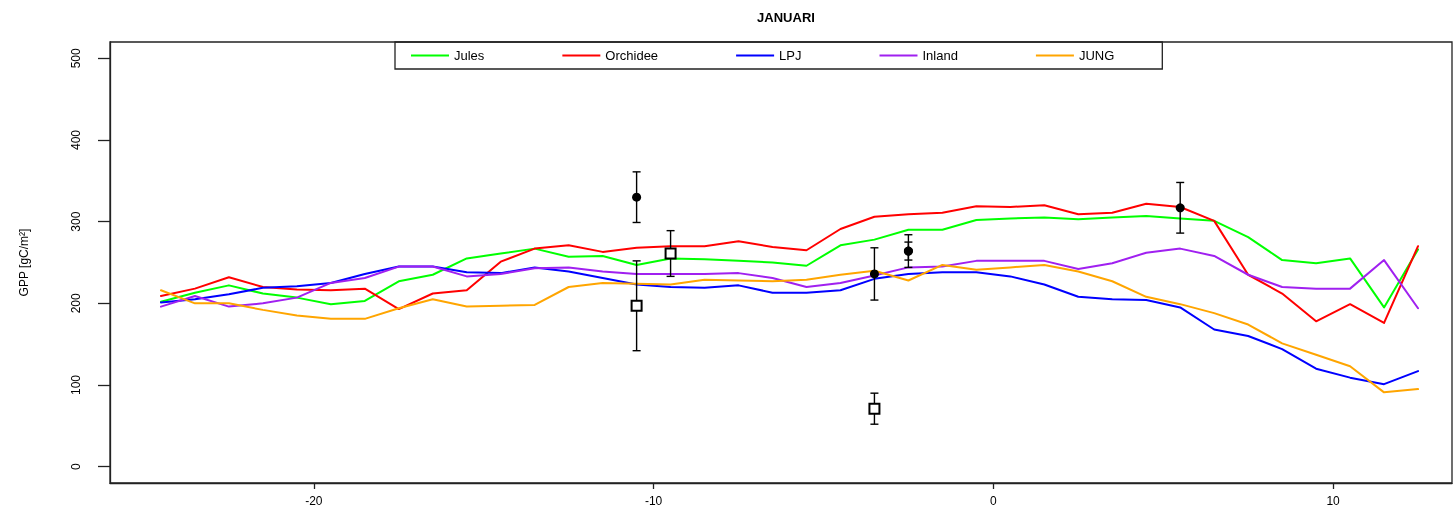 This screenshot has height=513, width=1454. Describe the element at coordinates (24, 262) in the screenshot. I see `y-axis-title: GPP [gC/m²]` at that location.